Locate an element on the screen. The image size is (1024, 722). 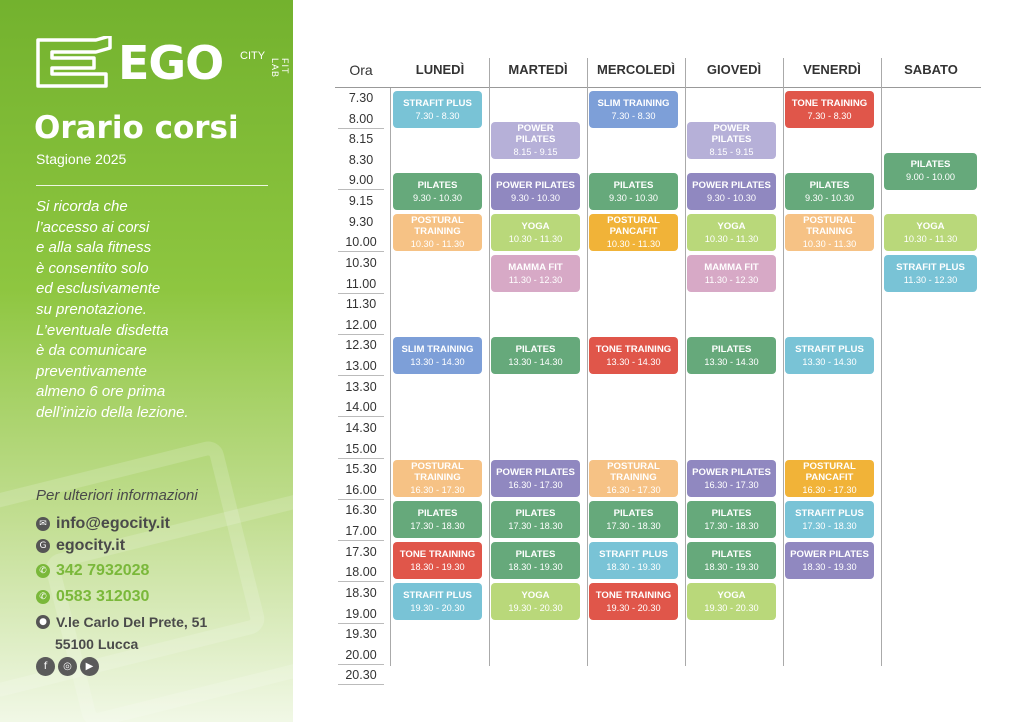
class-block: TONE TRAINING 19.30 - 20.30 is located at coordinates (633, 601).